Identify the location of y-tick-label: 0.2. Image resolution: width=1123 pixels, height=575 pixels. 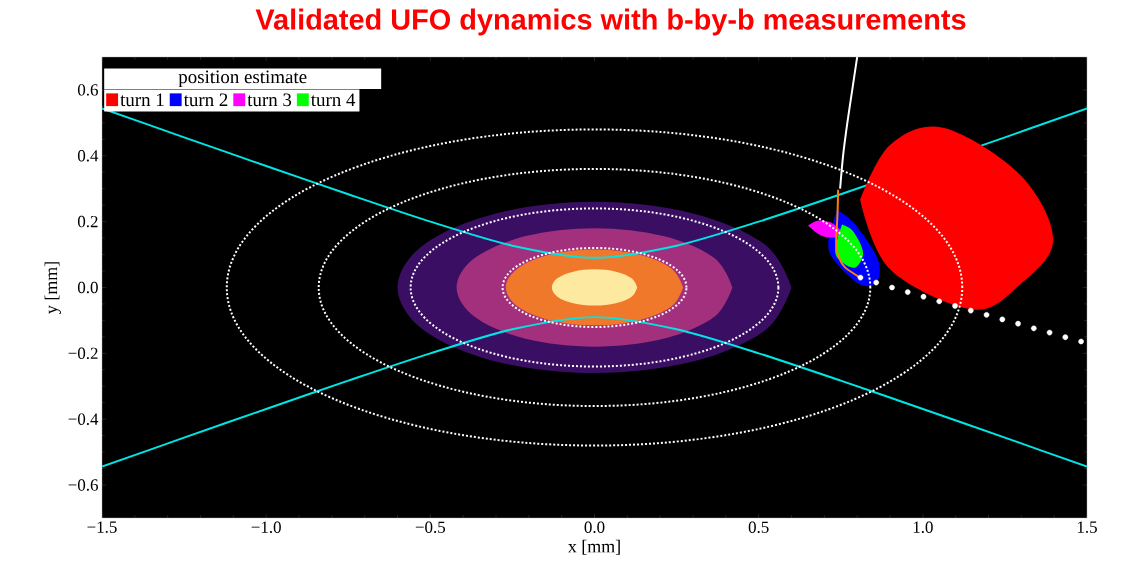
(87, 221).